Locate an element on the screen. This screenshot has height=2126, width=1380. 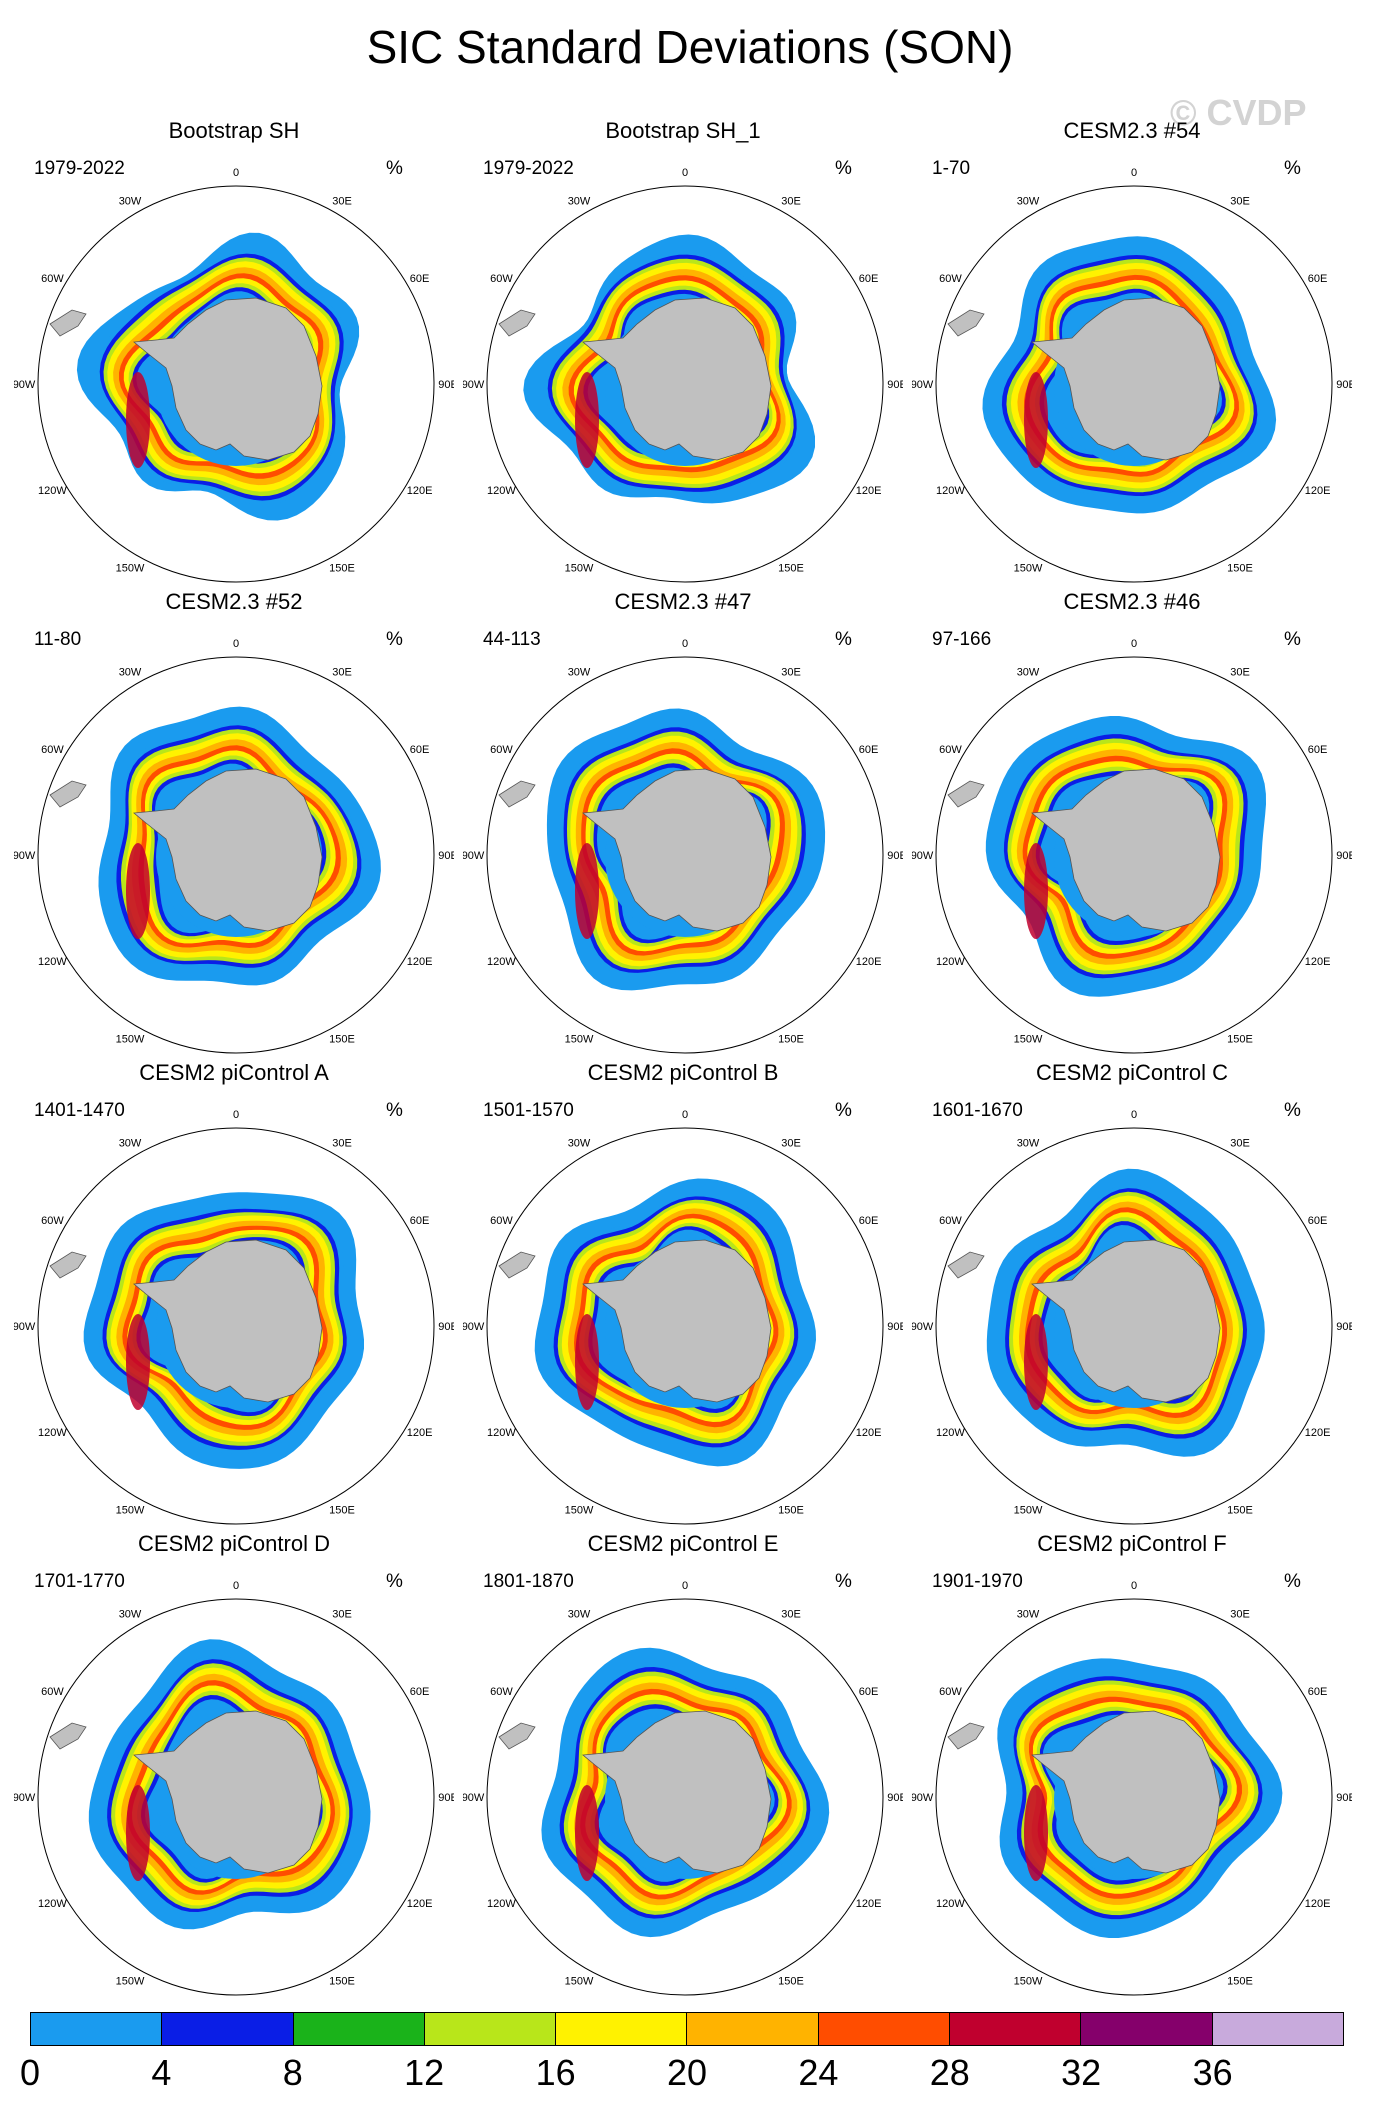
colorbar-tick-label: 32 is located at coordinates (1081, 2072).